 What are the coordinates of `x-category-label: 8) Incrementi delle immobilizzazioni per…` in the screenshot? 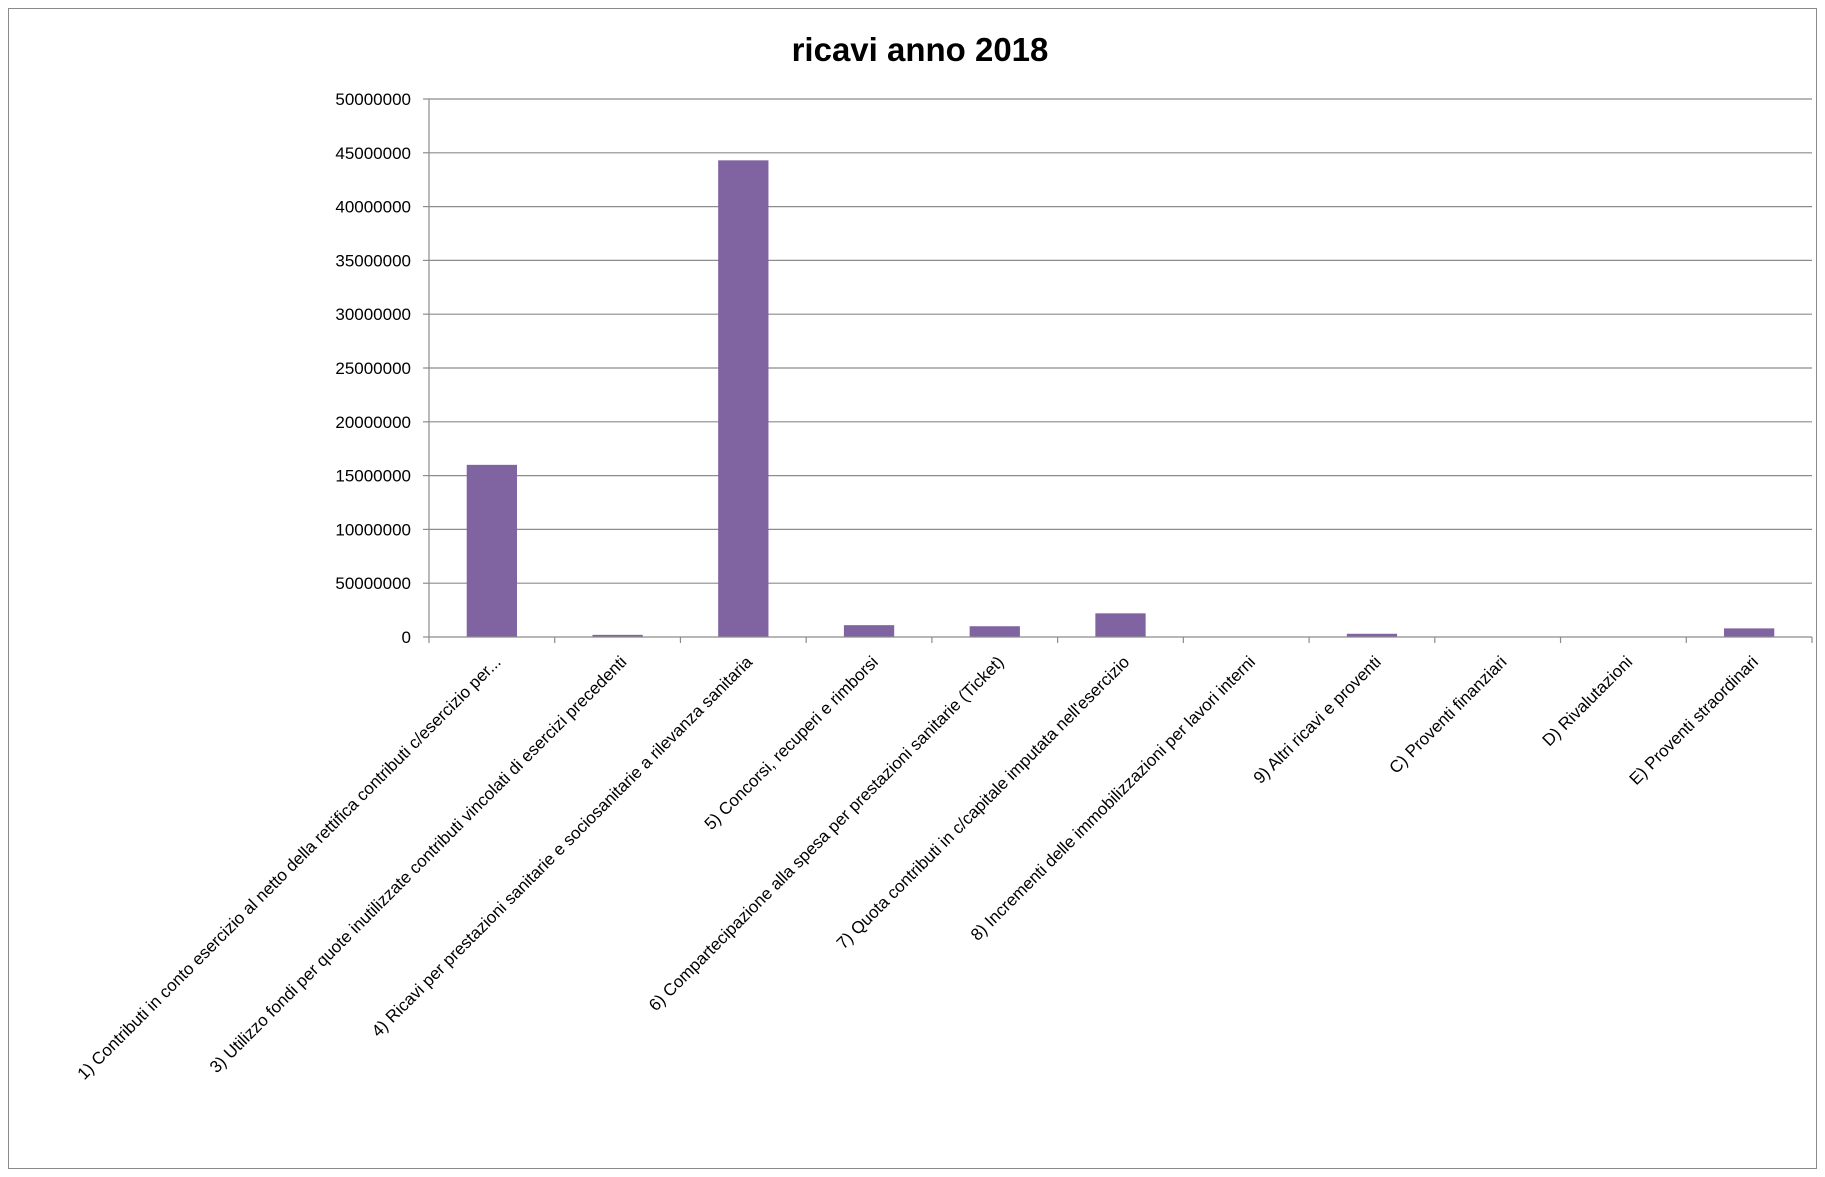 It's located at (1113, 798).